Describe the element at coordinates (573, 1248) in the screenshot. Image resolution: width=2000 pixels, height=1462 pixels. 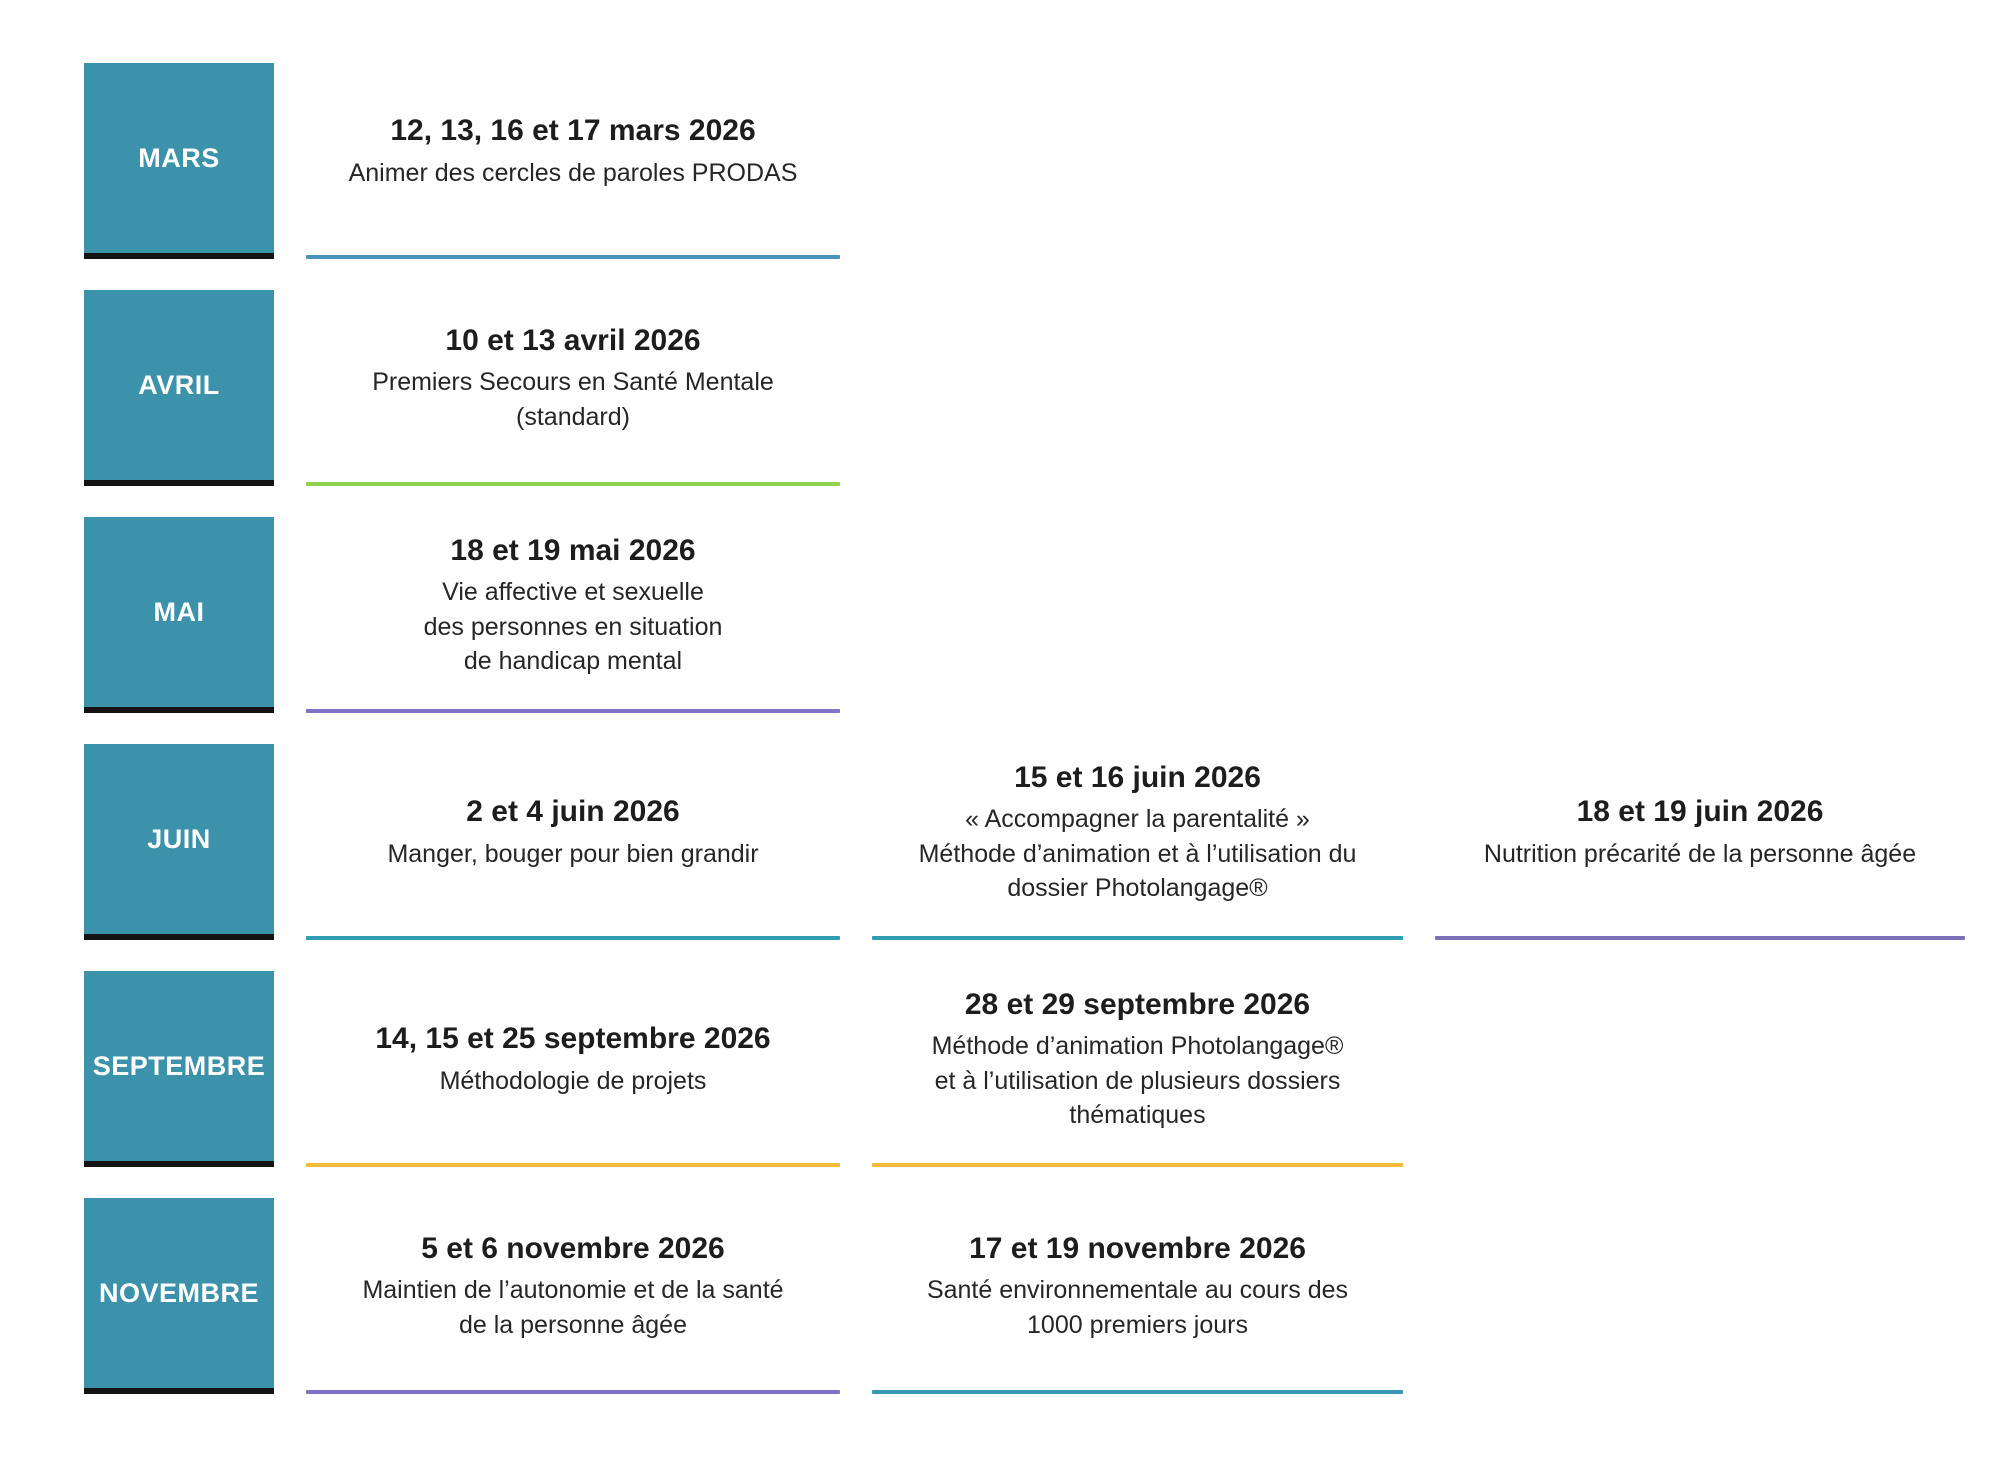
I see `event-date: 5 et 6 novembre 2026` at that location.